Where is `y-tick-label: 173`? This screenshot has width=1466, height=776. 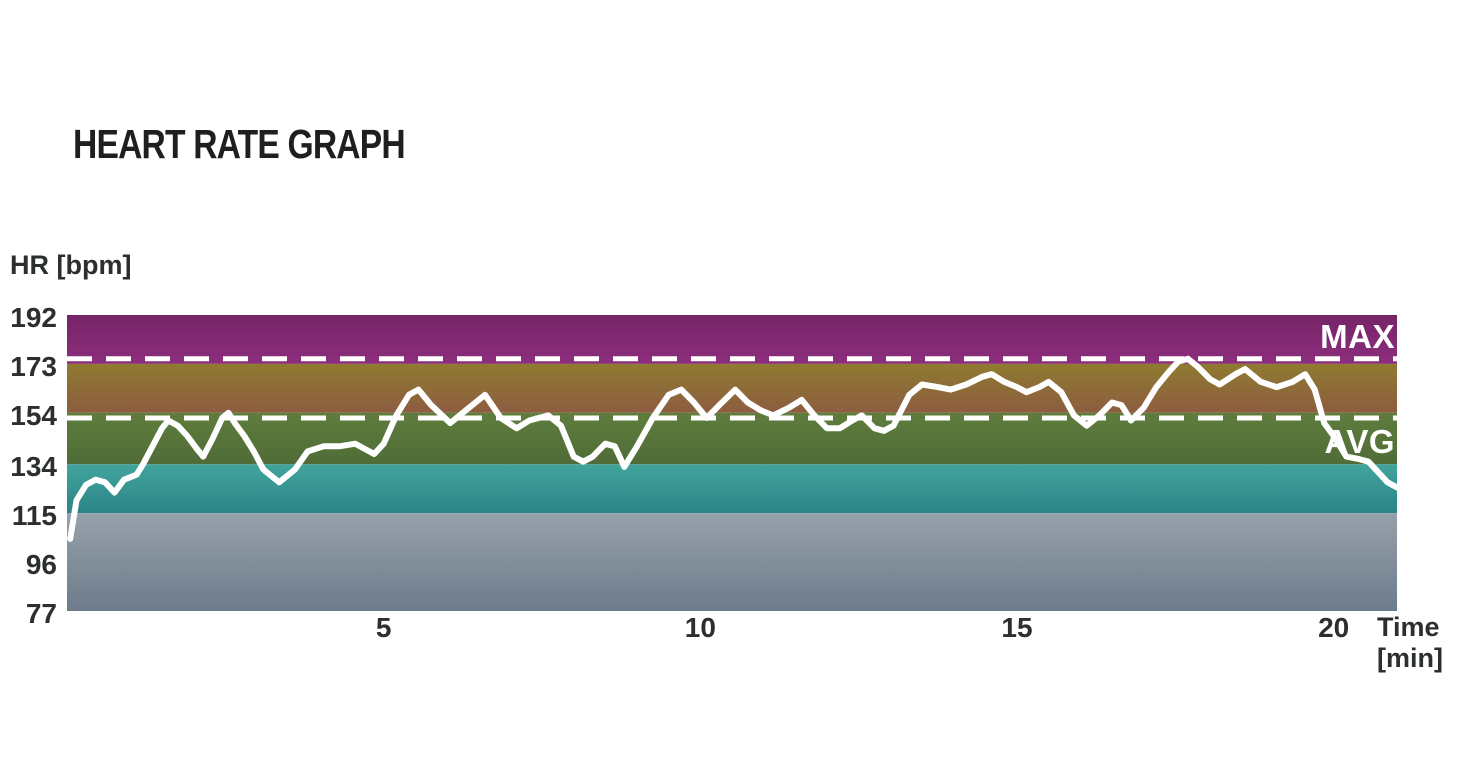
y-tick-label: 173 is located at coordinates (33, 366).